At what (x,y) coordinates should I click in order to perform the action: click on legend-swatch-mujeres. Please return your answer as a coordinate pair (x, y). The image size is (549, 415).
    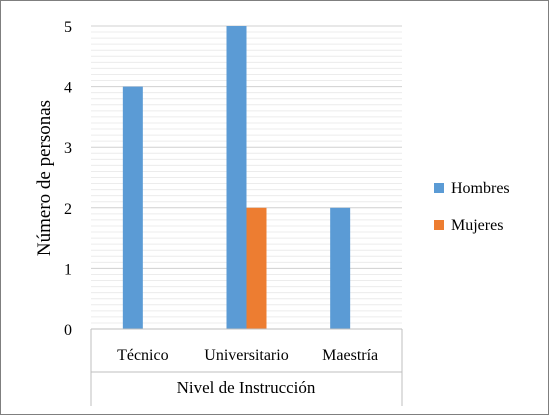
    Looking at the image, I should click on (439, 225).